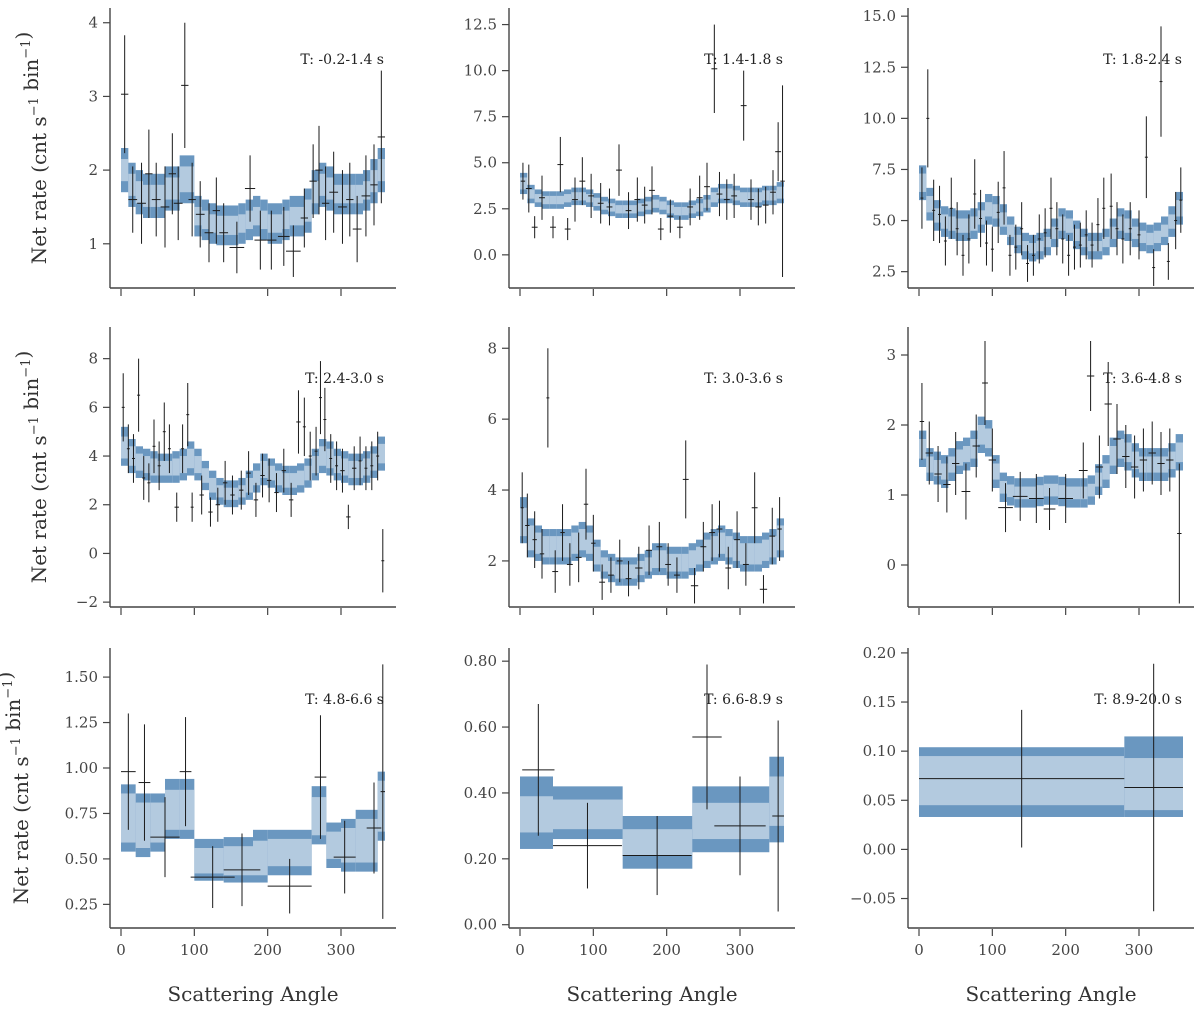 The image size is (1200, 1012). I want to click on y-tick-label: 0.10, so click(879, 751).